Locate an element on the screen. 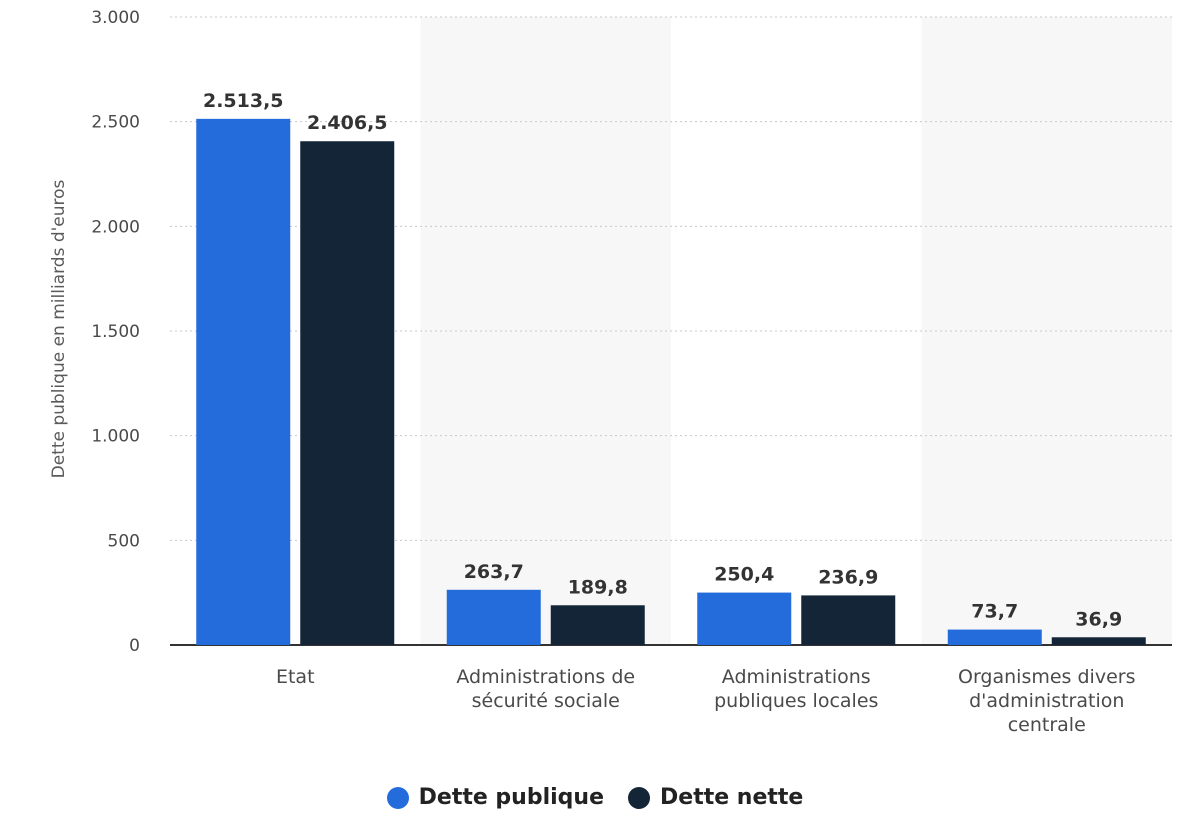 Image resolution: width=1190 pixels, height=832 pixels. legend-swatch-dette-publique is located at coordinates (397, 797).